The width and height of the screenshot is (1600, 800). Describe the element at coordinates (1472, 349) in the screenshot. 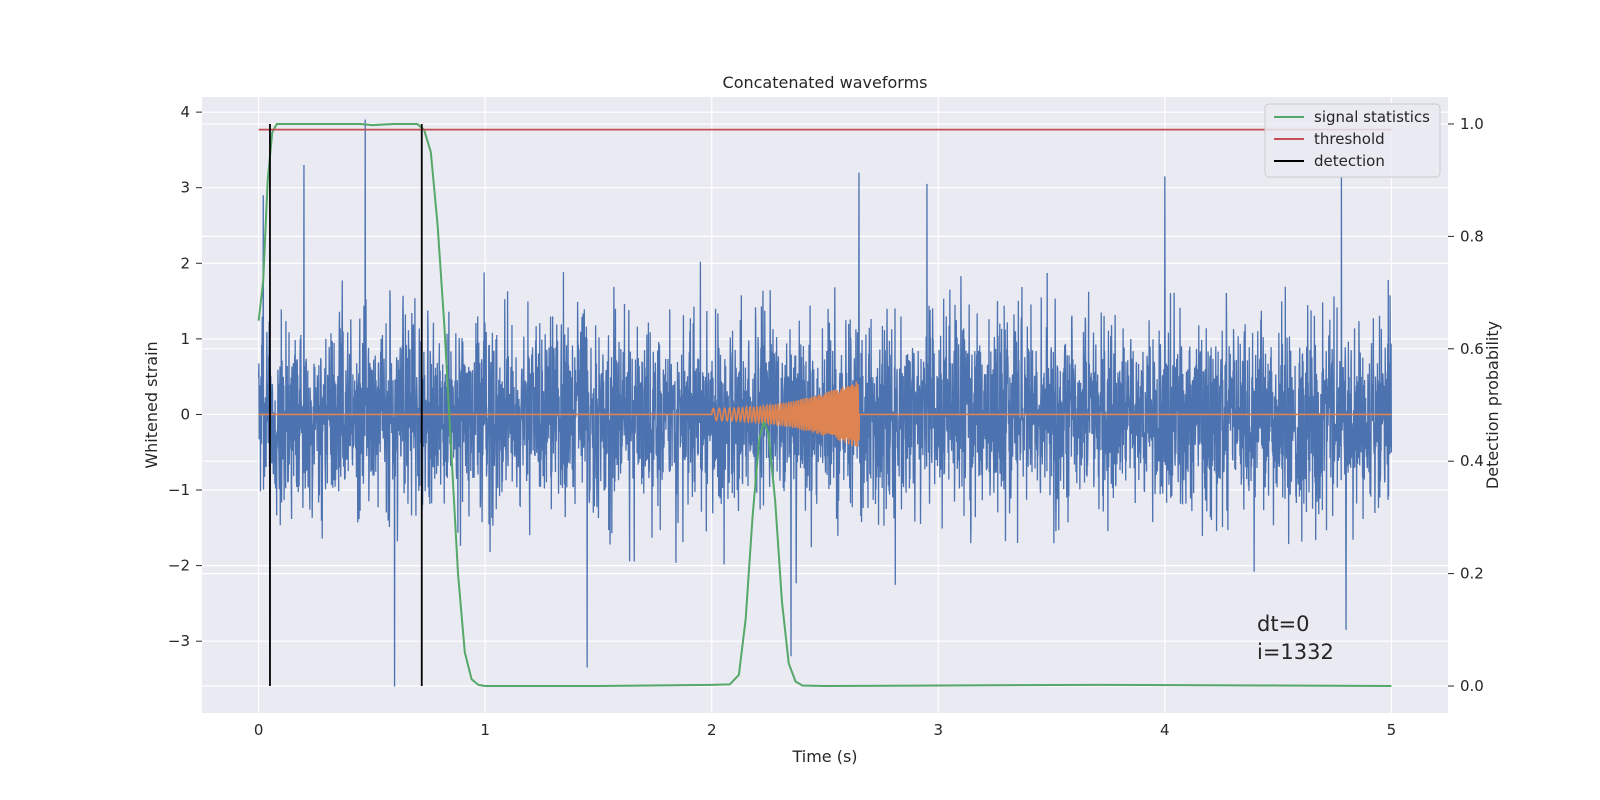

I see `y2-tick-label: 0.6` at that location.